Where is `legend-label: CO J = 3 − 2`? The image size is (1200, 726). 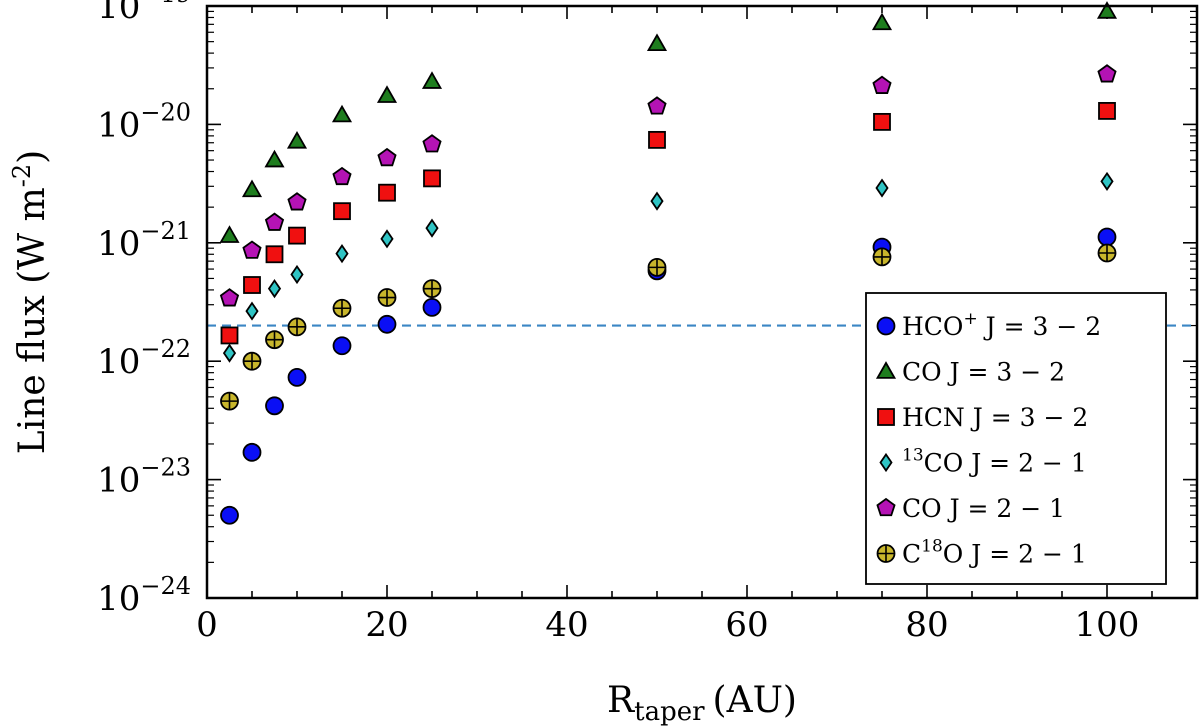 legend-label: CO J = 3 − 2 is located at coordinates (983, 372).